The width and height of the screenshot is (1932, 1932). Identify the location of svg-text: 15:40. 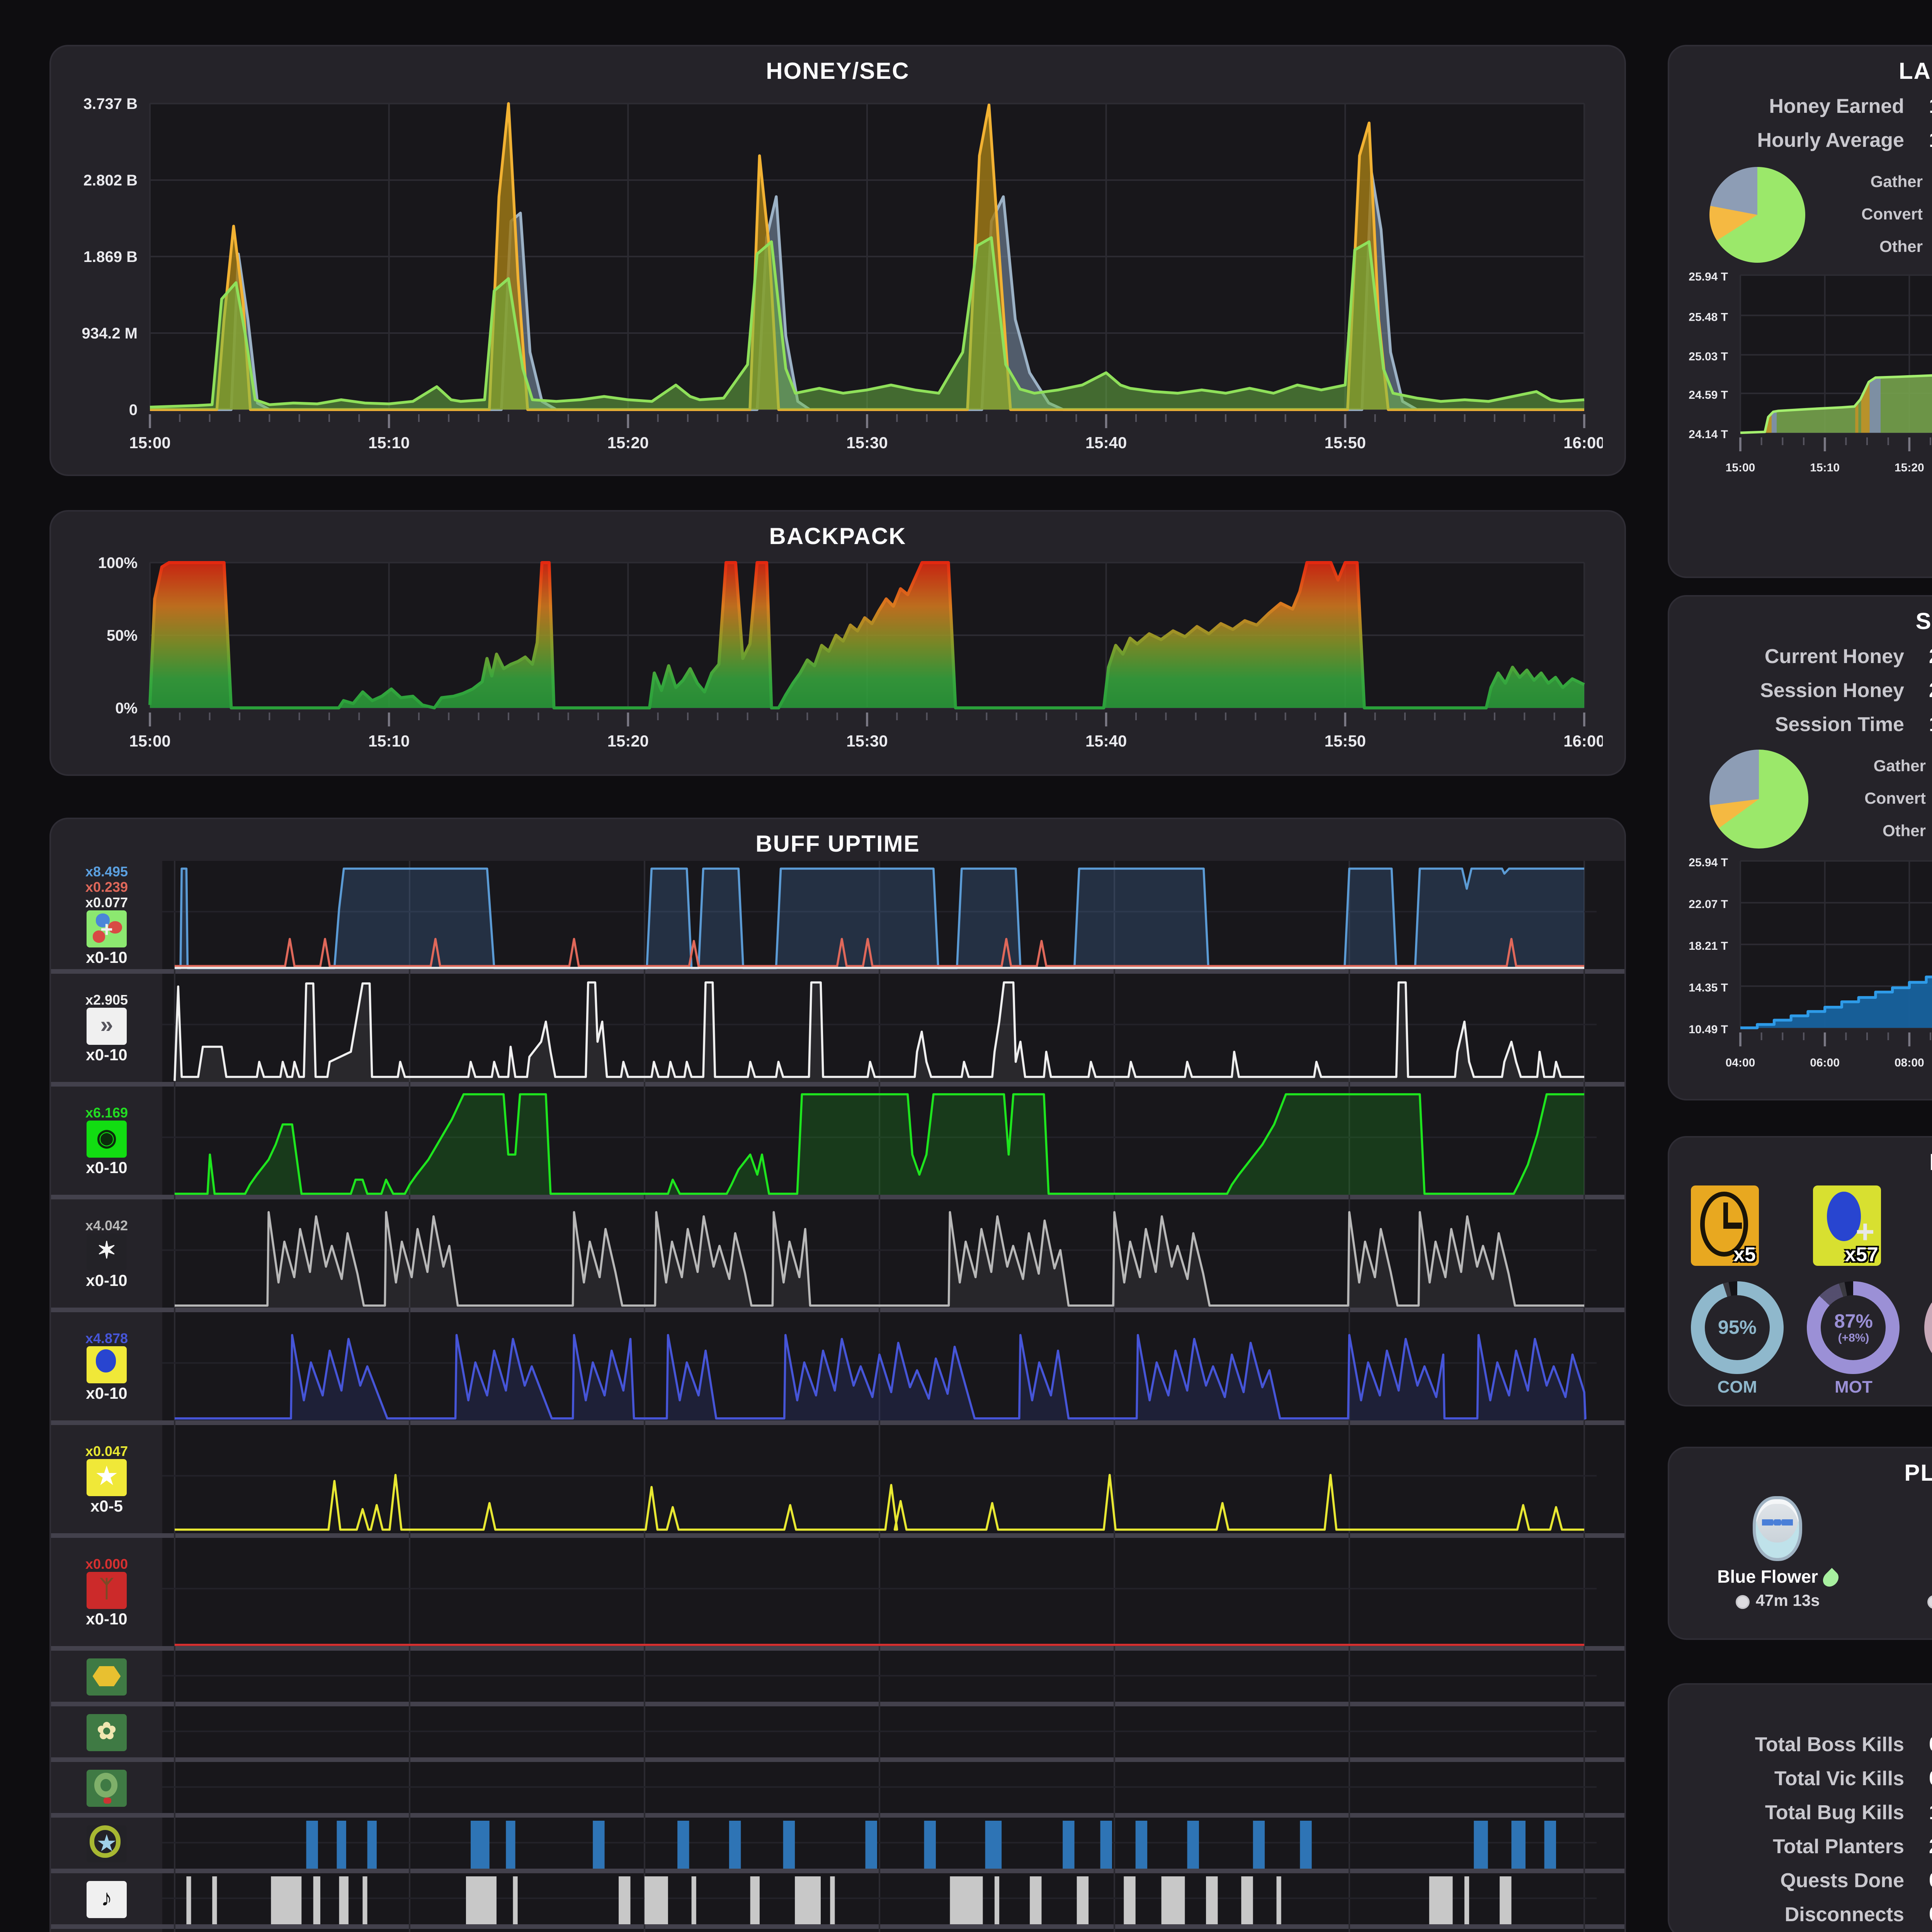
(1106, 443).